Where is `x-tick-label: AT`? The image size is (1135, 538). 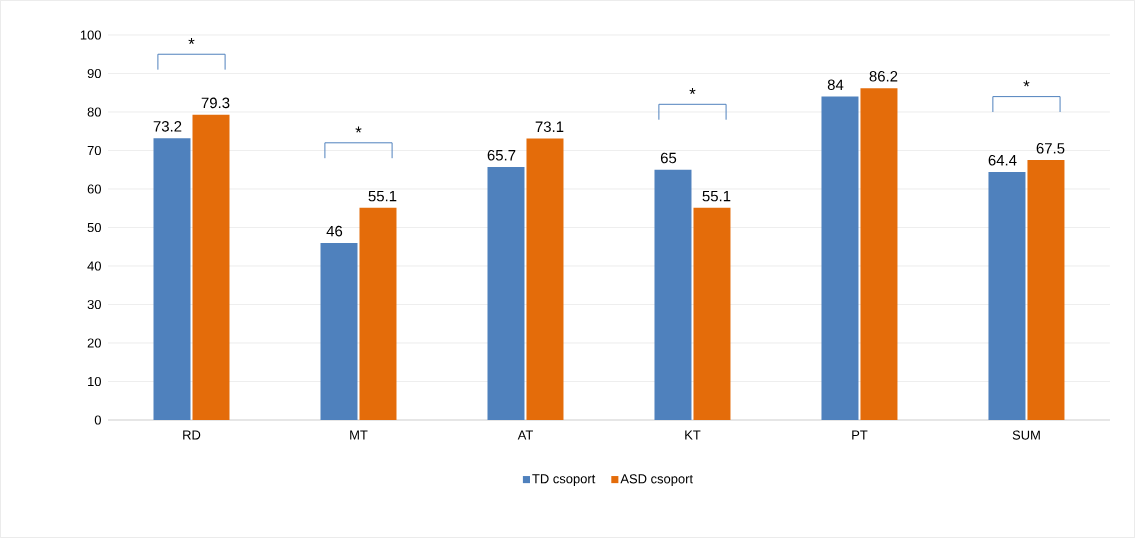
x-tick-label: AT is located at coordinates (525, 435).